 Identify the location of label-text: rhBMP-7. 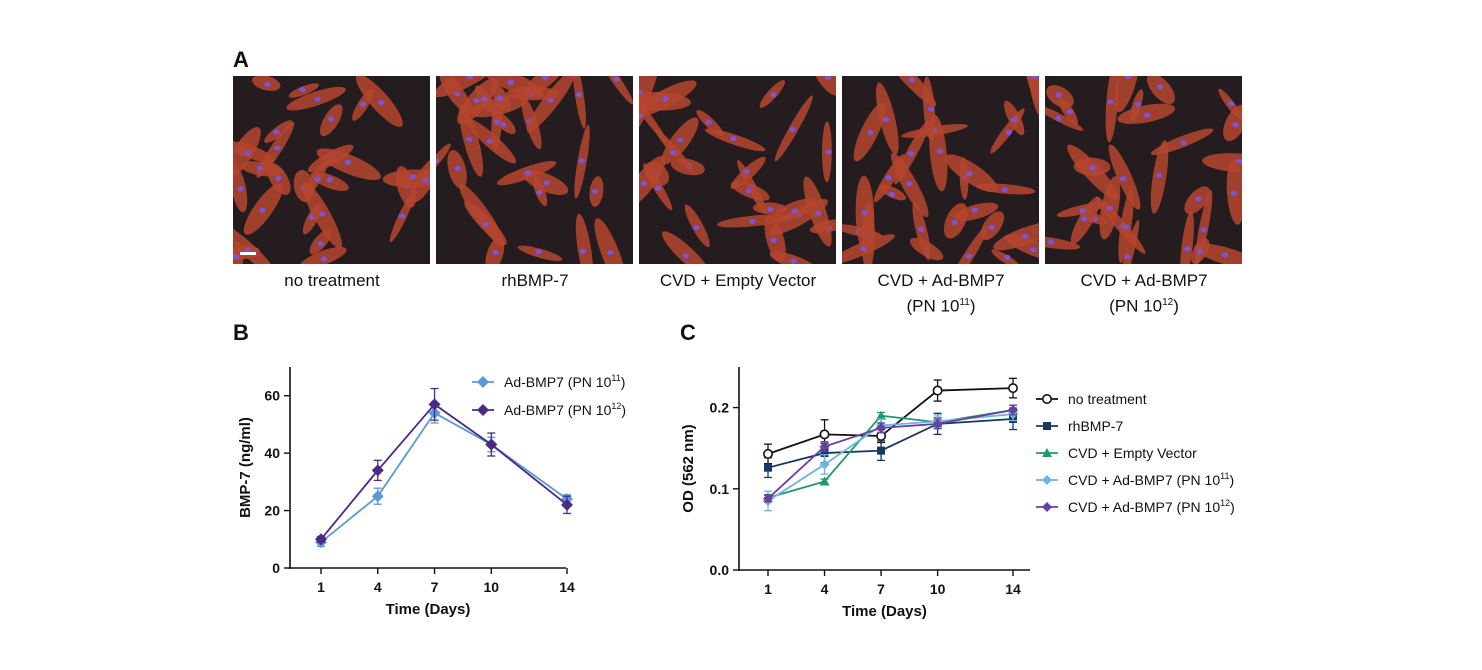
(535, 280).